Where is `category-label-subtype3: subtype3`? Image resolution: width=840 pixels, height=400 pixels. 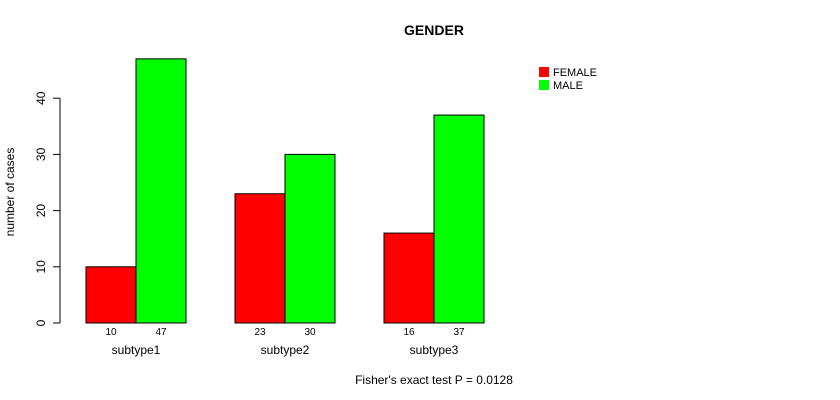
category-label-subtype3: subtype3 is located at coordinates (434, 350).